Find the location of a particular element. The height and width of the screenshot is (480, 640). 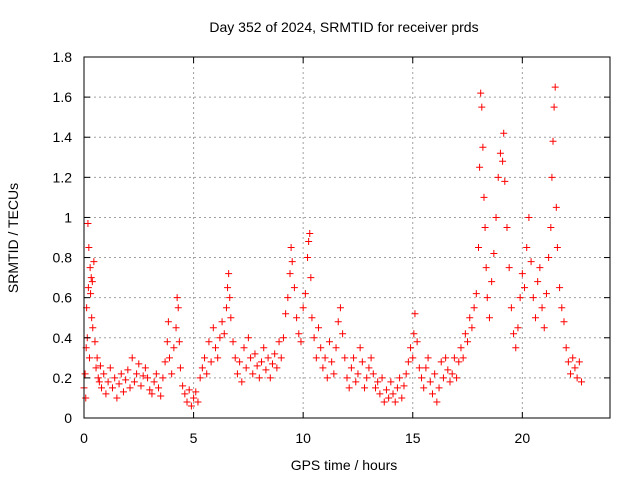

y-tick-label: 0.6 is located at coordinates (63, 298).